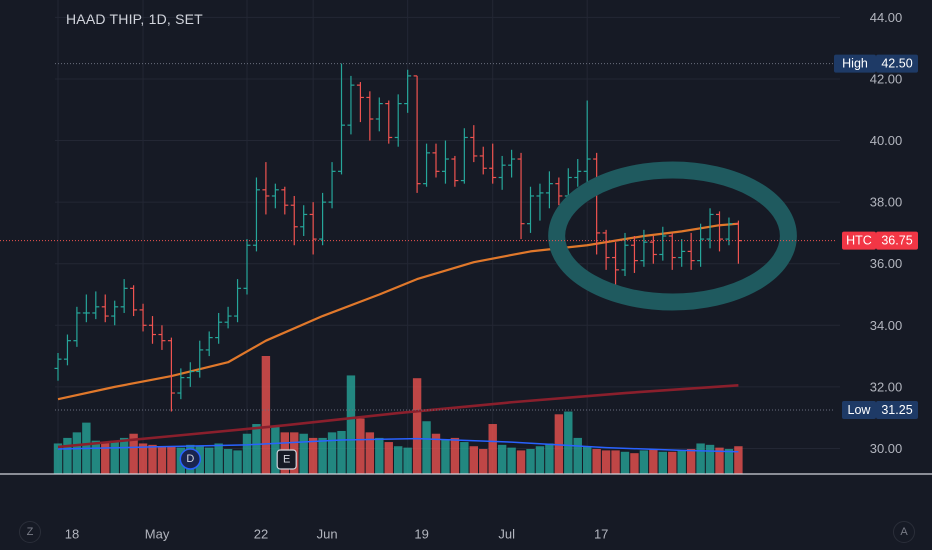 This screenshot has width=932, height=550. What do you see at coordinates (398, 416) in the screenshot?
I see `moving-average-slow-line` at bounding box center [398, 416].